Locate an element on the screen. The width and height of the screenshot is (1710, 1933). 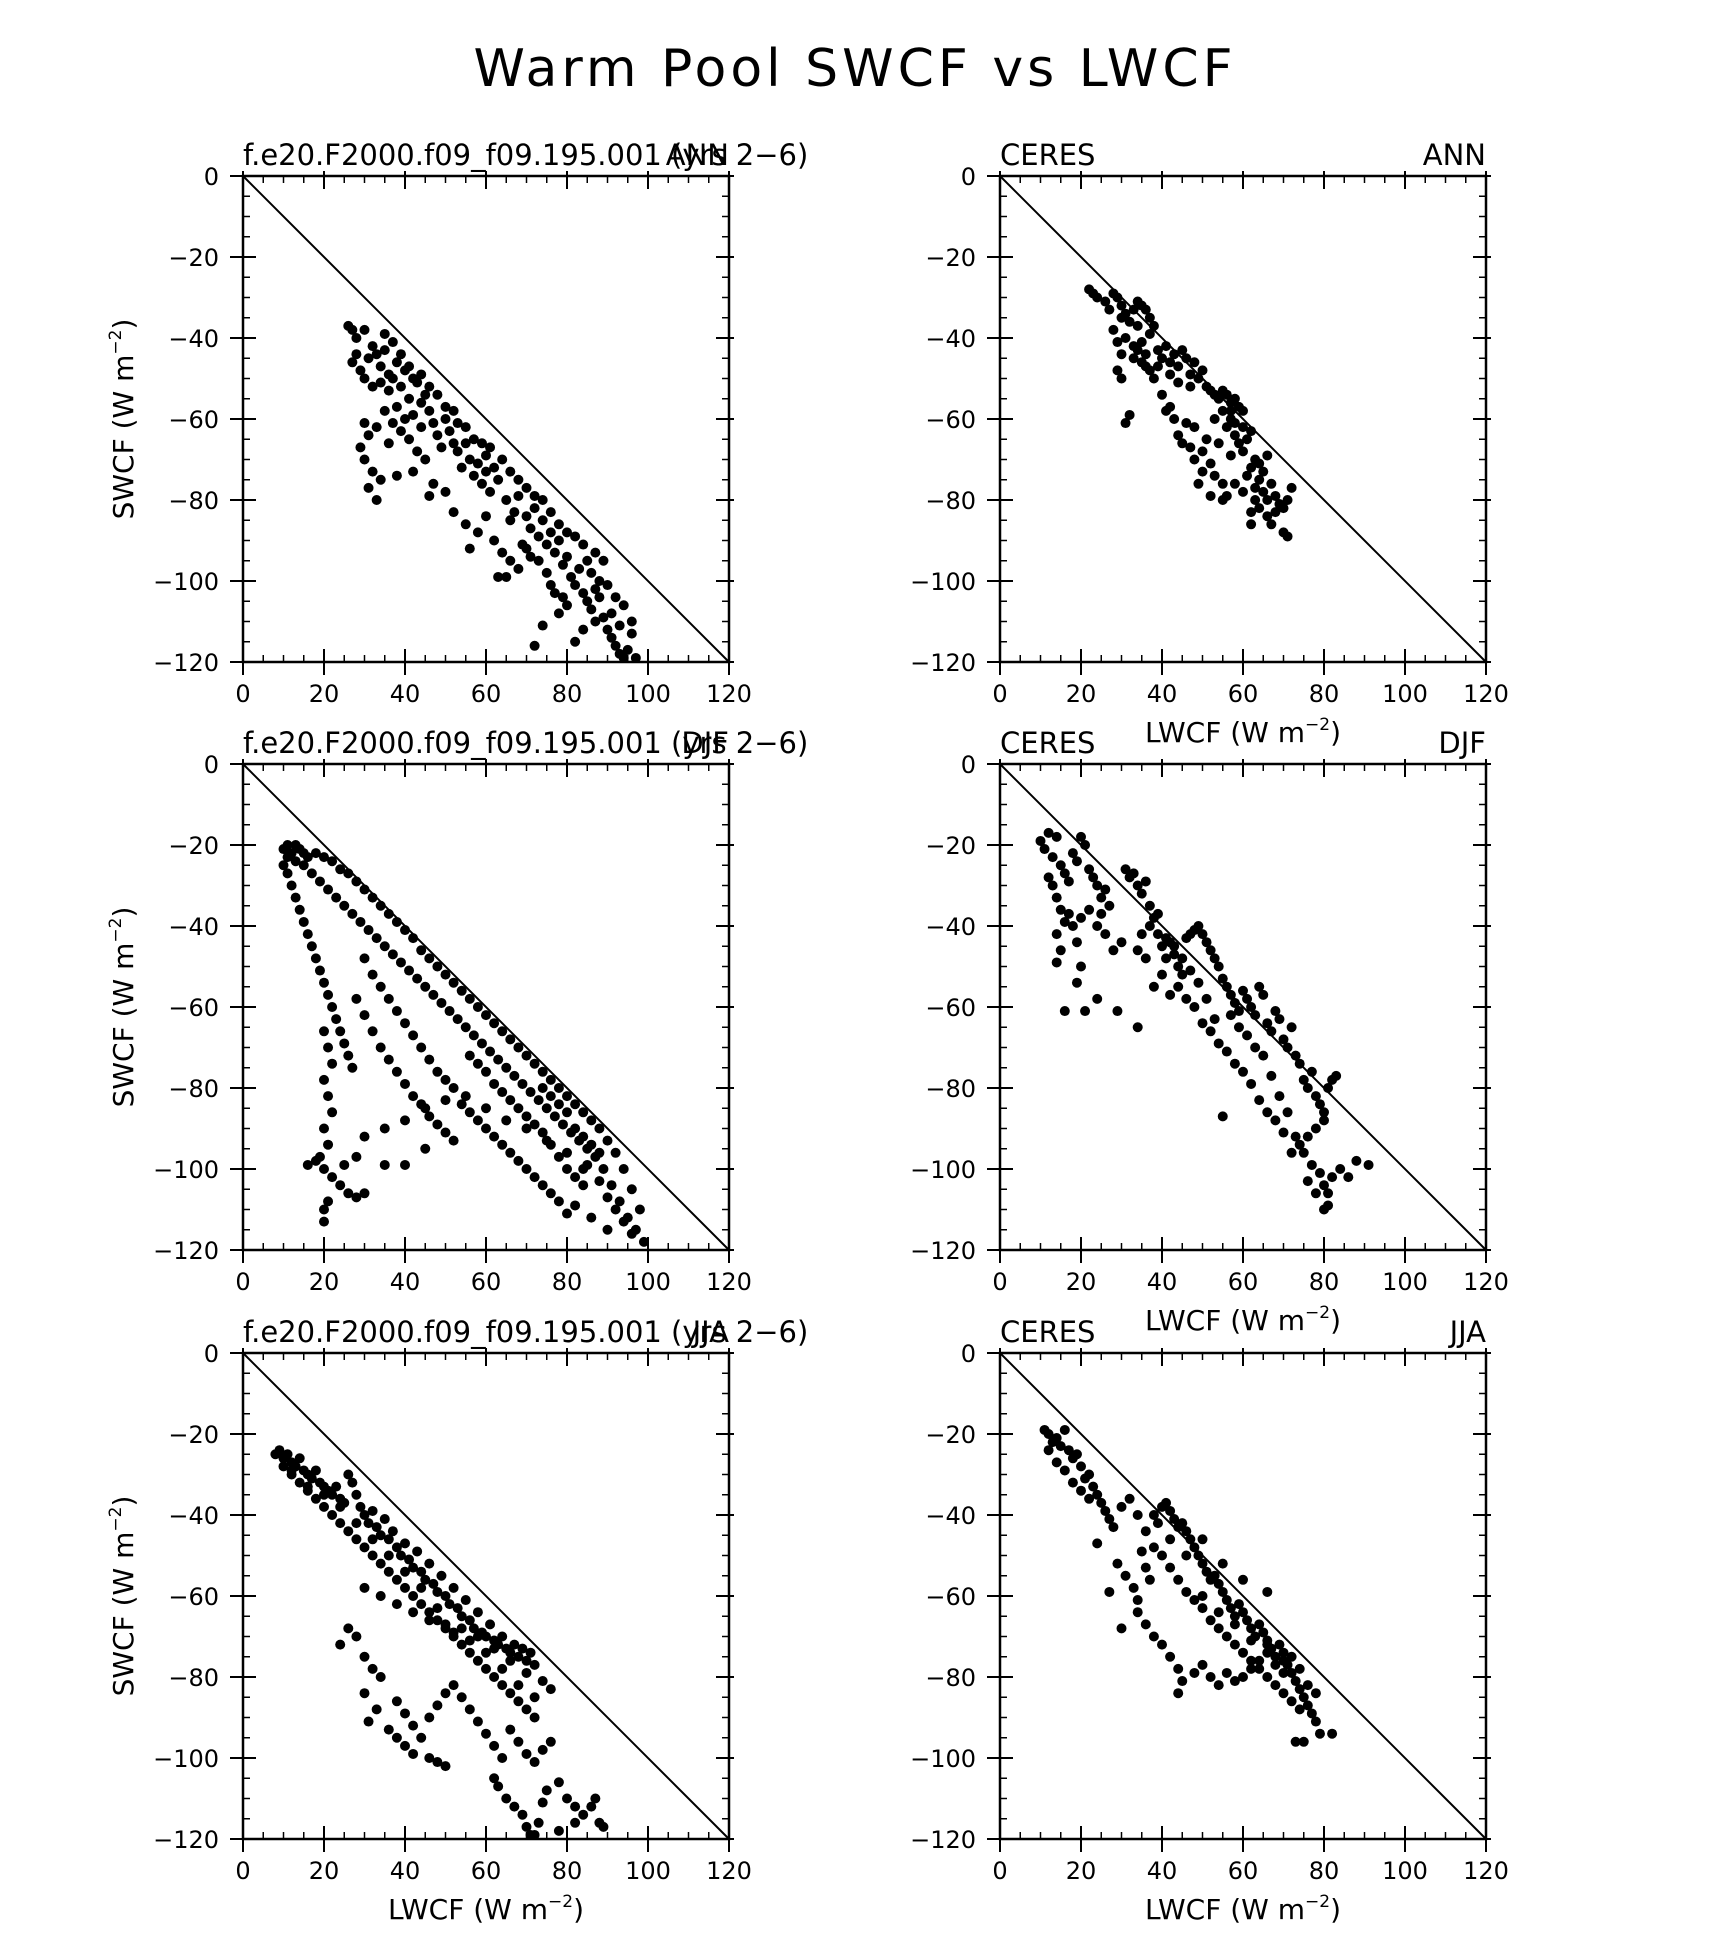
y-tick-label: −40 is located at coordinates (950, 1516).